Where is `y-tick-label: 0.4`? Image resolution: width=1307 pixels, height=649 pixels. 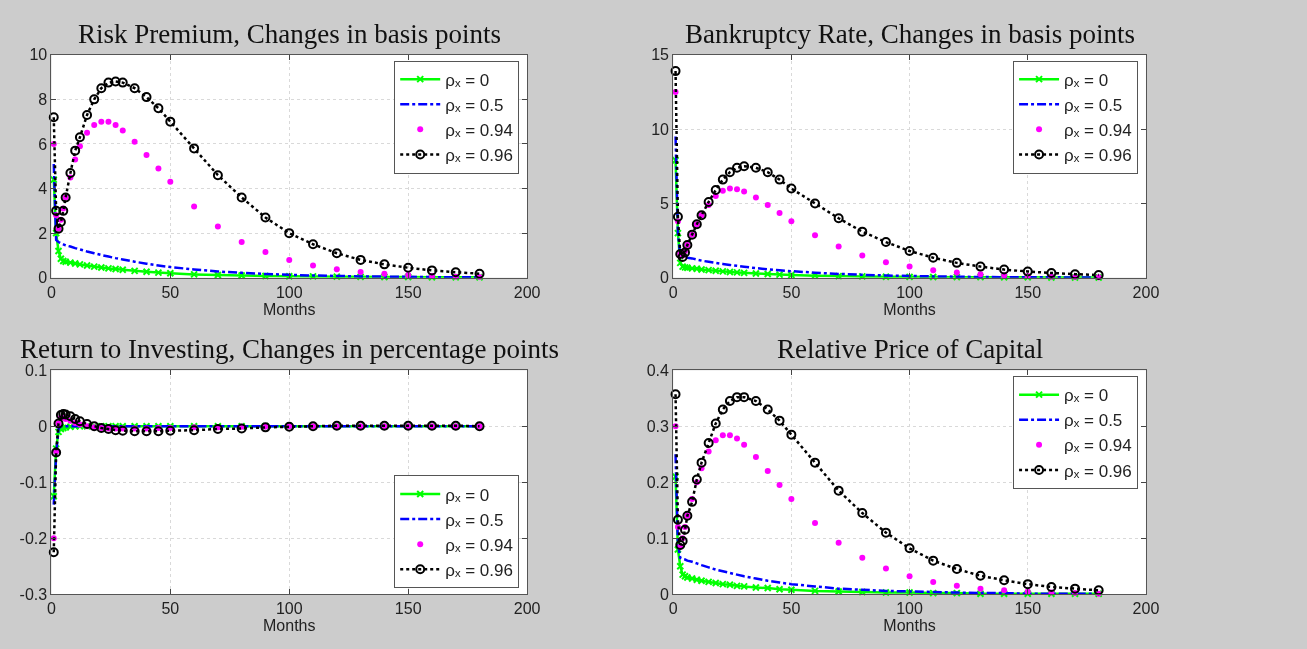
y-tick-label: 0.4 is located at coordinates (658, 370).